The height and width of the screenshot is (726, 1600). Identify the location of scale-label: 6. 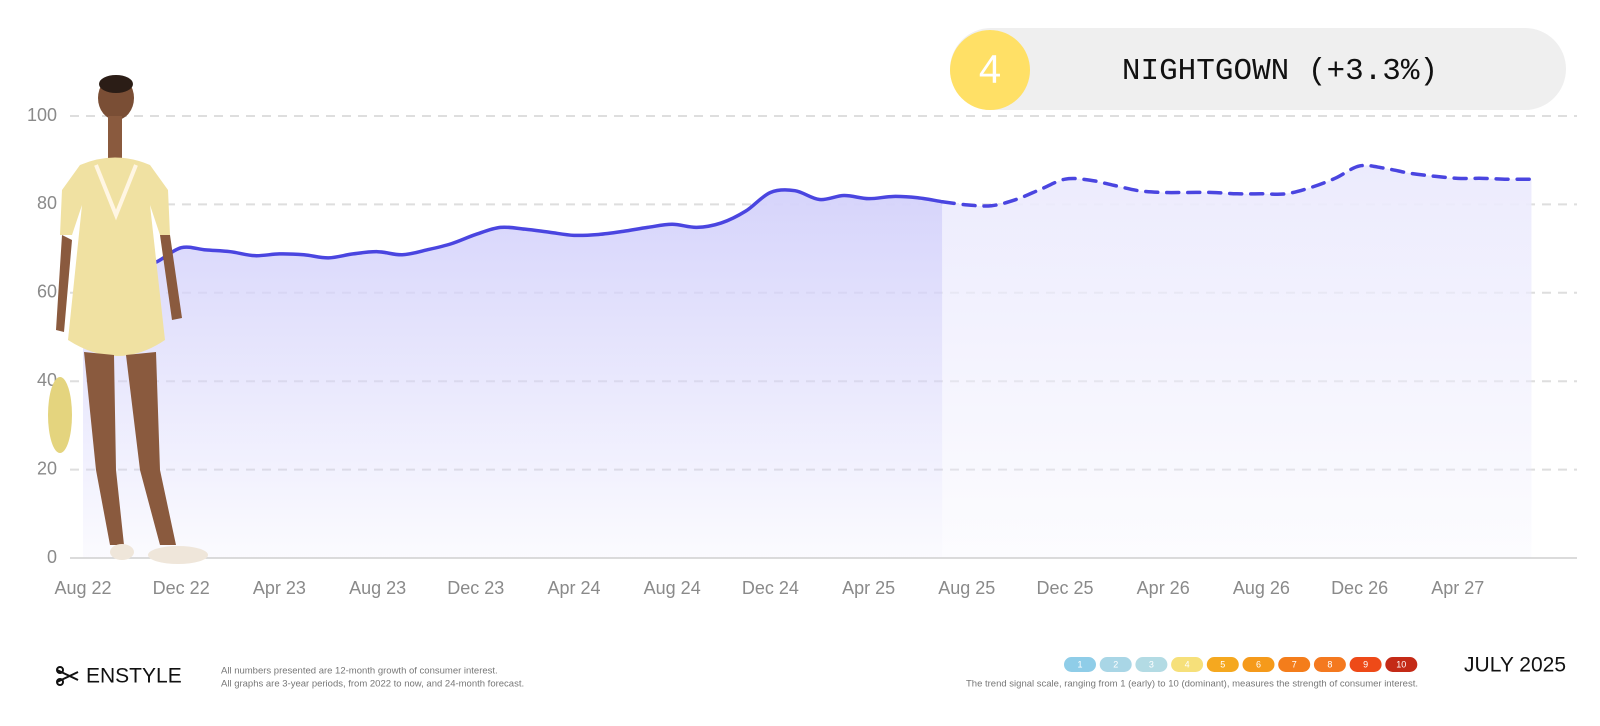
(1258, 664).